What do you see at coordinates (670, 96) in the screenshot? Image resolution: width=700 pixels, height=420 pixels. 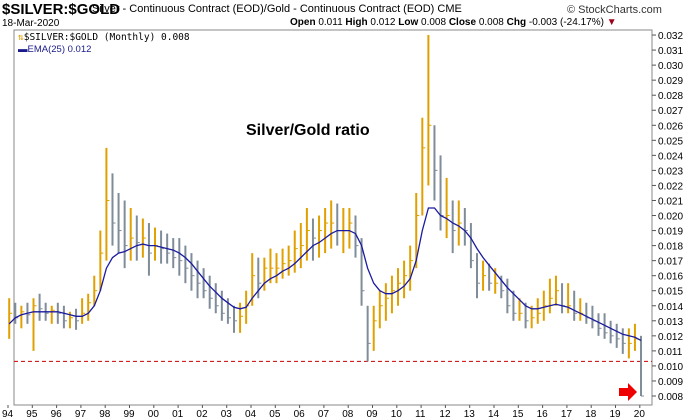 I see `y-tick-label: 0.028` at bounding box center [670, 96].